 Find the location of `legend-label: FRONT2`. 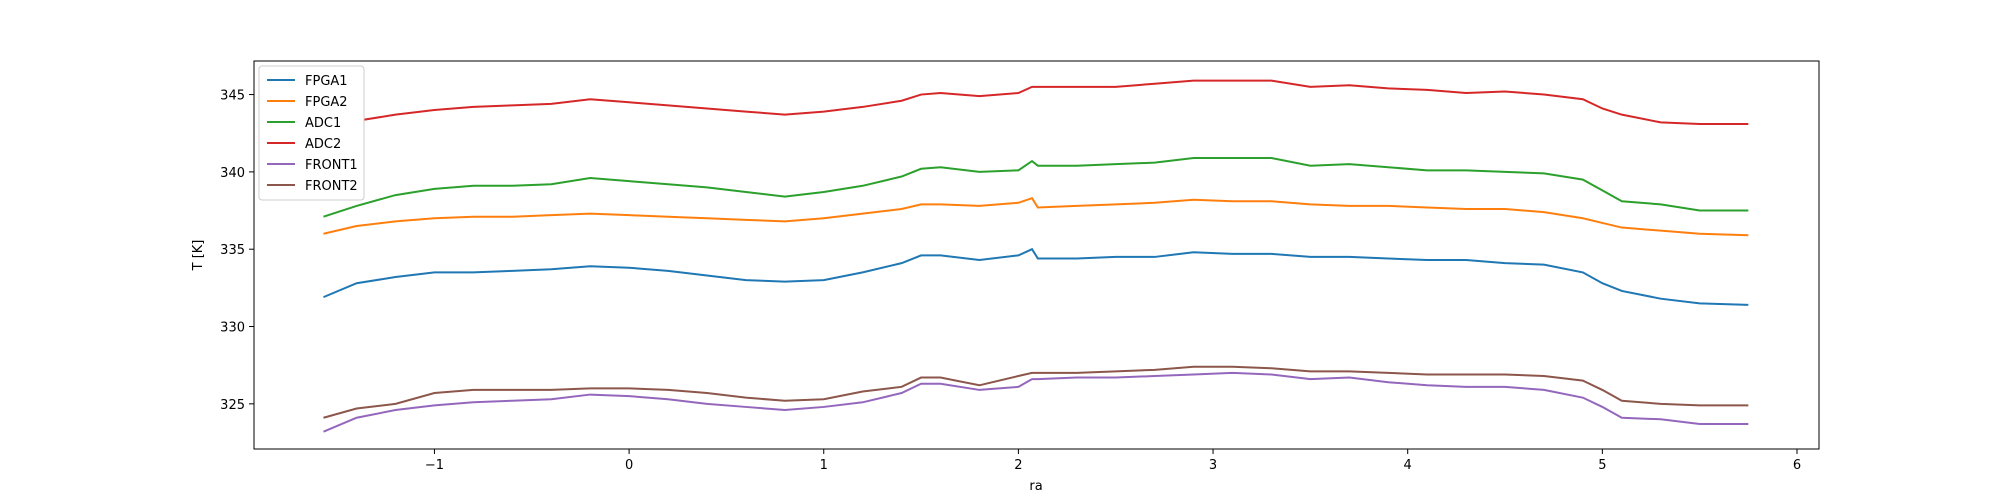

legend-label: FRONT2 is located at coordinates (331, 186).